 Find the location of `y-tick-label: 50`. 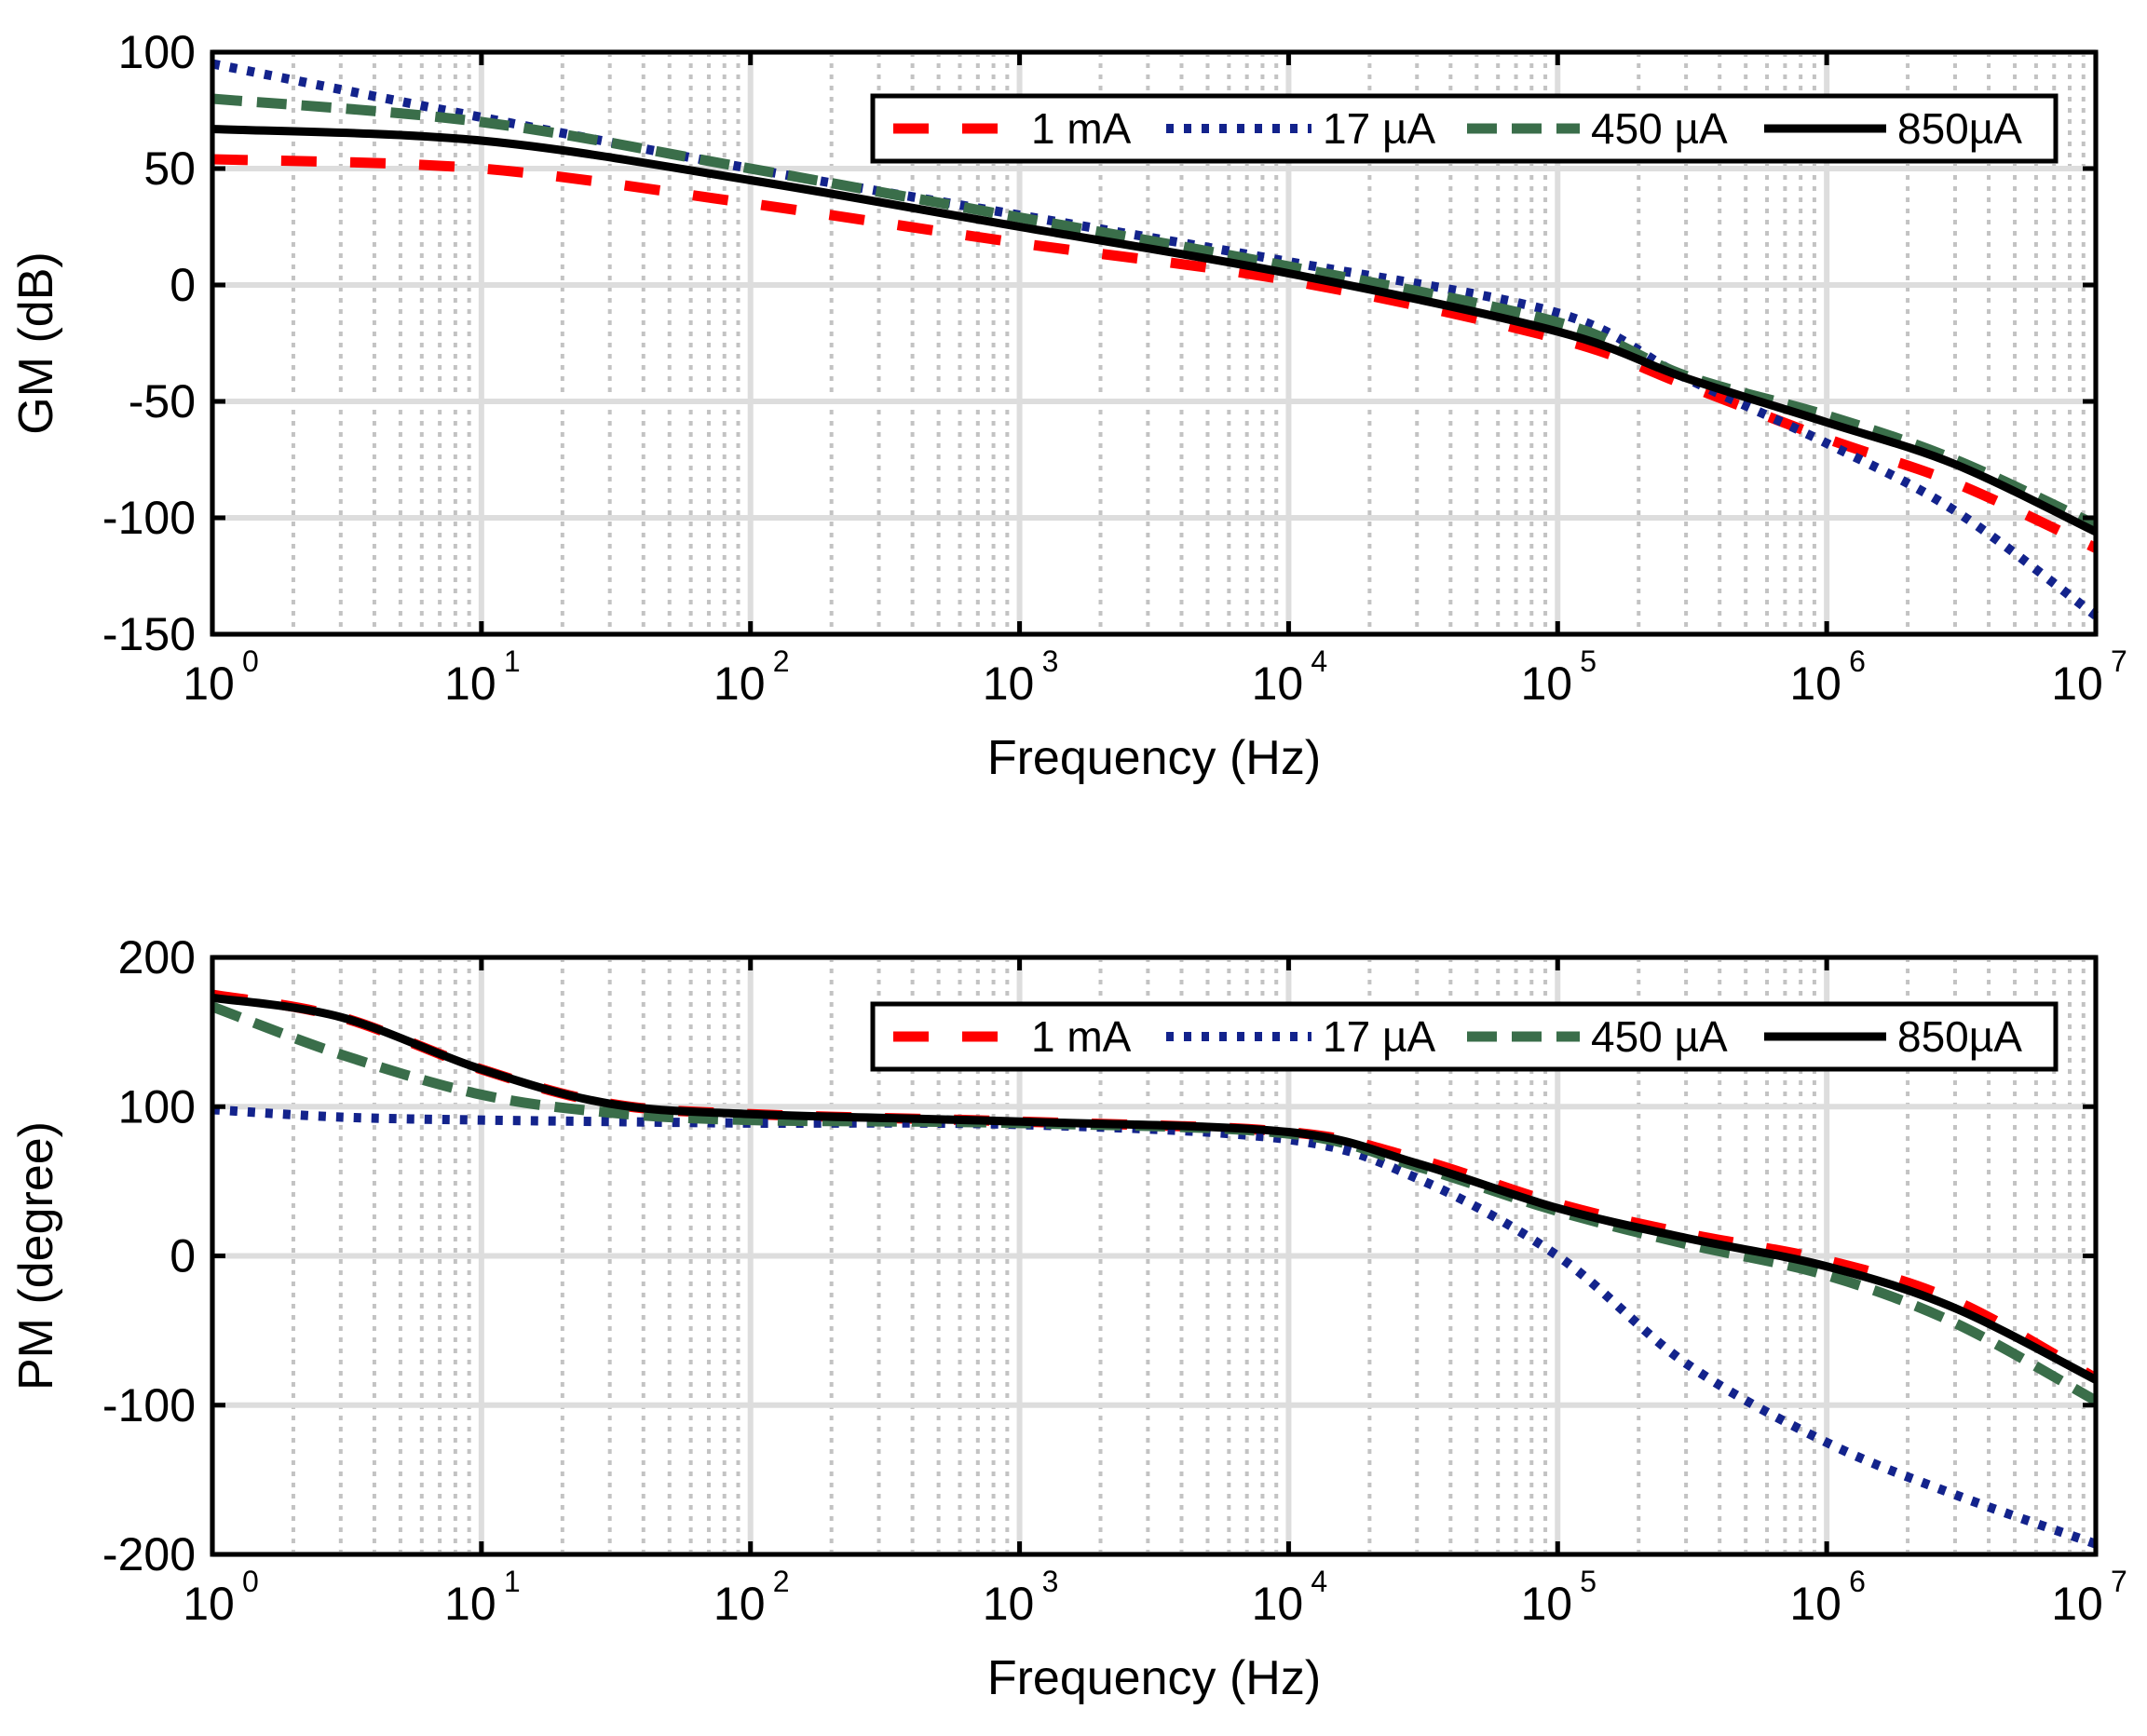

y-tick-label: 50 is located at coordinates (170, 168).